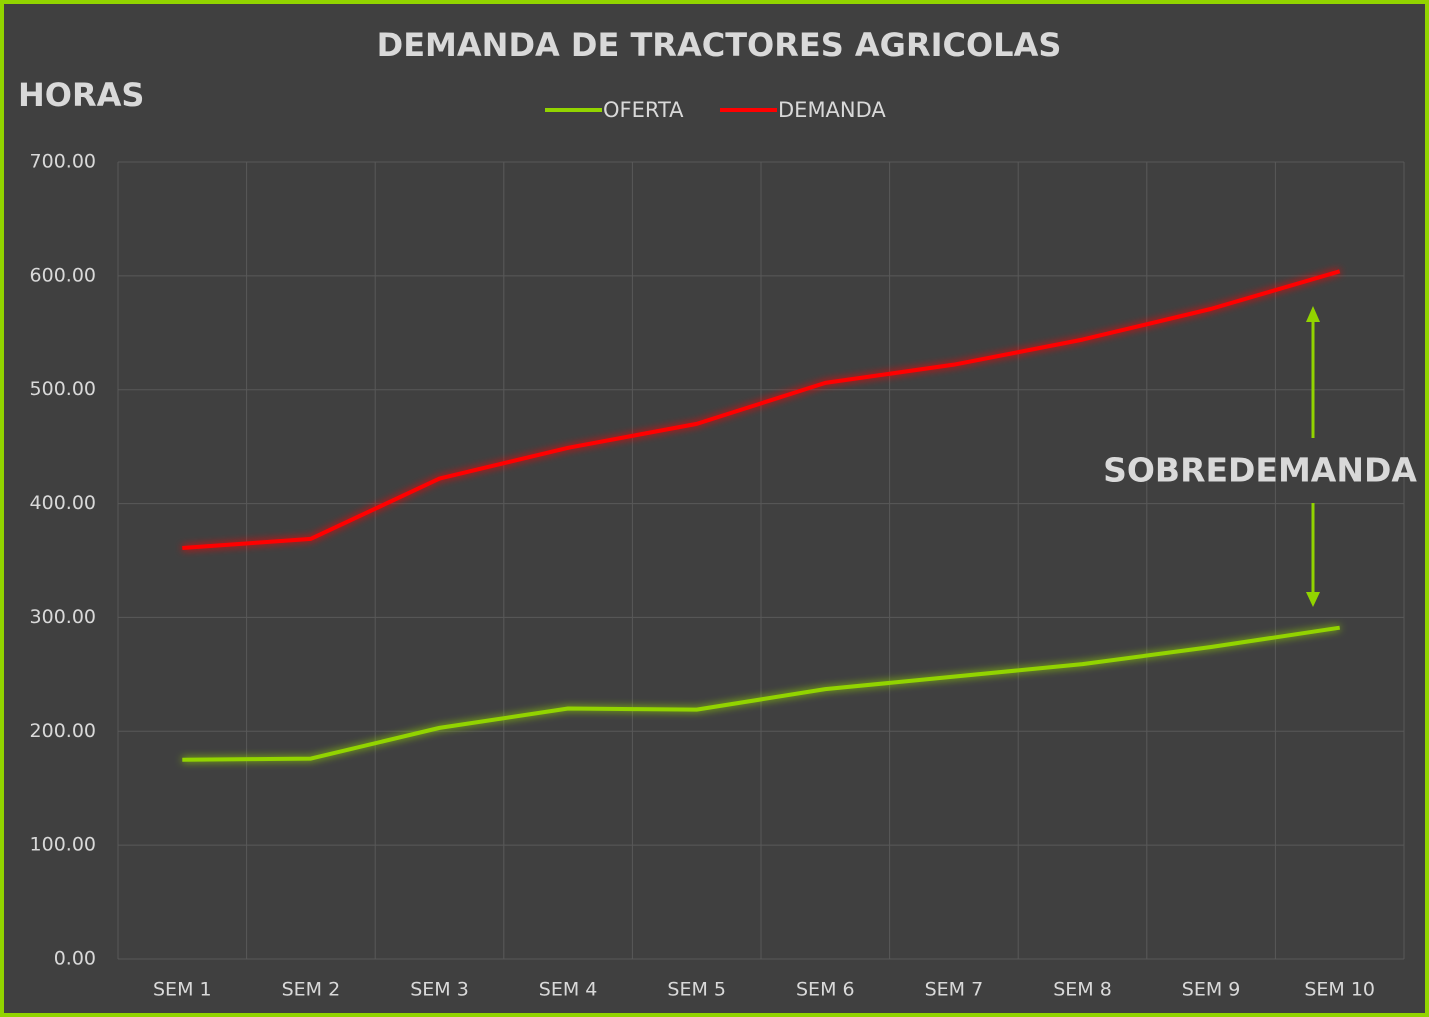 This screenshot has width=1429, height=1017. I want to click on y-tick-label: 500.00, so click(63, 389).